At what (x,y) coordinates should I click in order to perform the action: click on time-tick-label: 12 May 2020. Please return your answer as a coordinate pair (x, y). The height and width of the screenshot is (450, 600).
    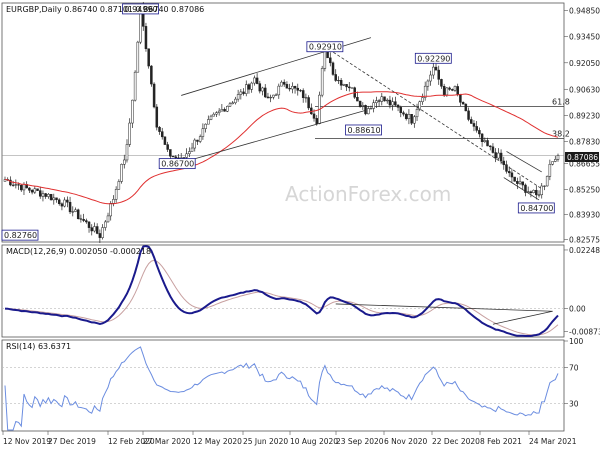
    Looking at the image, I should click on (217, 441).